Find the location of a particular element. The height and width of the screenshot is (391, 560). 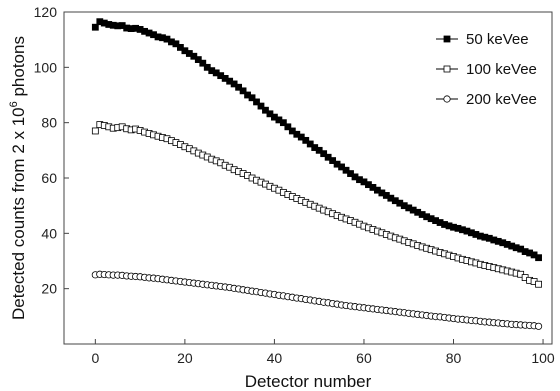

y-tick-label: 20 is located at coordinates (49, 289).